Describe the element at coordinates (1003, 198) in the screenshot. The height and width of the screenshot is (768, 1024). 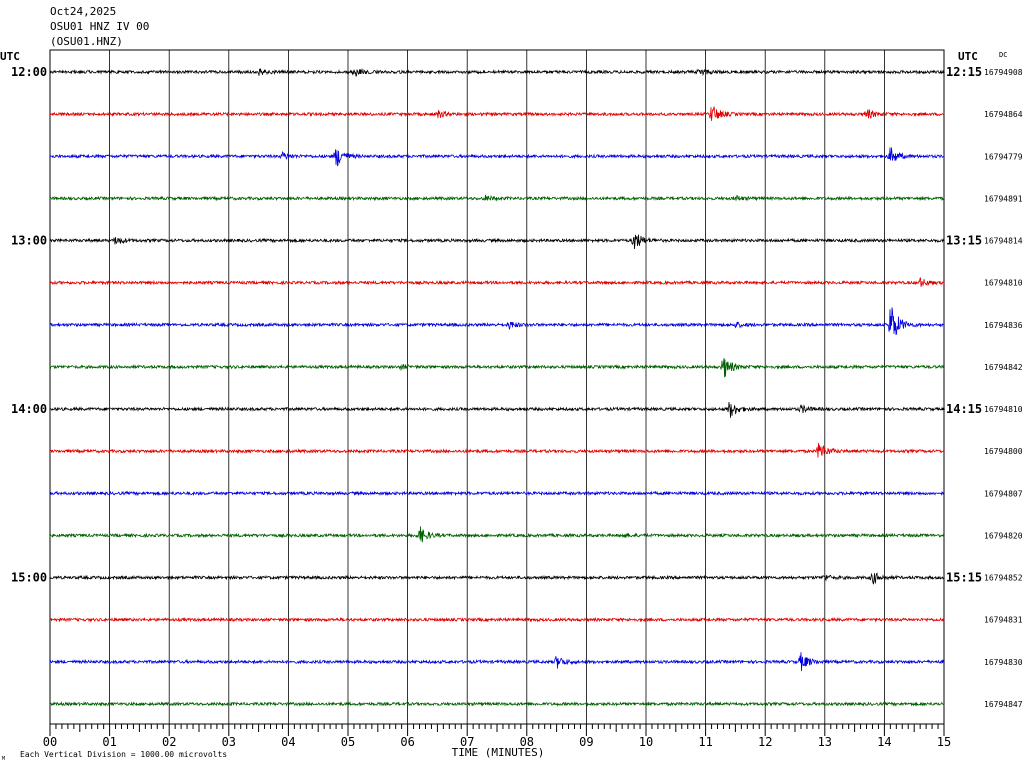
I see `row-value-label: 16794891` at that location.